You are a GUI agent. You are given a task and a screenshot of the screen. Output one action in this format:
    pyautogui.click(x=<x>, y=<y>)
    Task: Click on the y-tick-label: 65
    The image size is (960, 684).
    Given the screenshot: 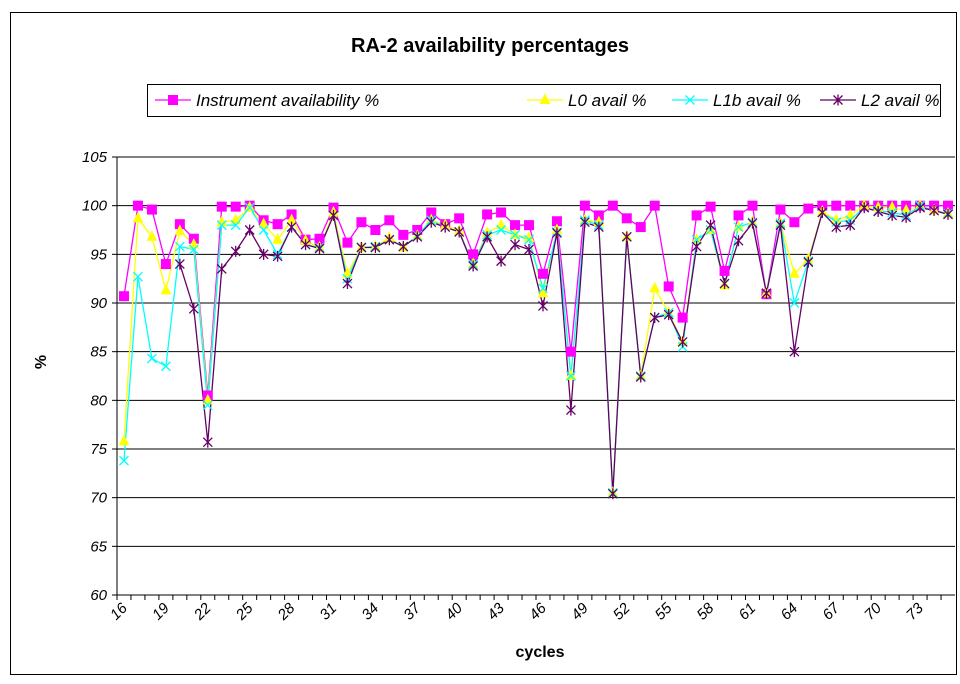 What is the action you would take?
    pyautogui.click(x=98, y=546)
    